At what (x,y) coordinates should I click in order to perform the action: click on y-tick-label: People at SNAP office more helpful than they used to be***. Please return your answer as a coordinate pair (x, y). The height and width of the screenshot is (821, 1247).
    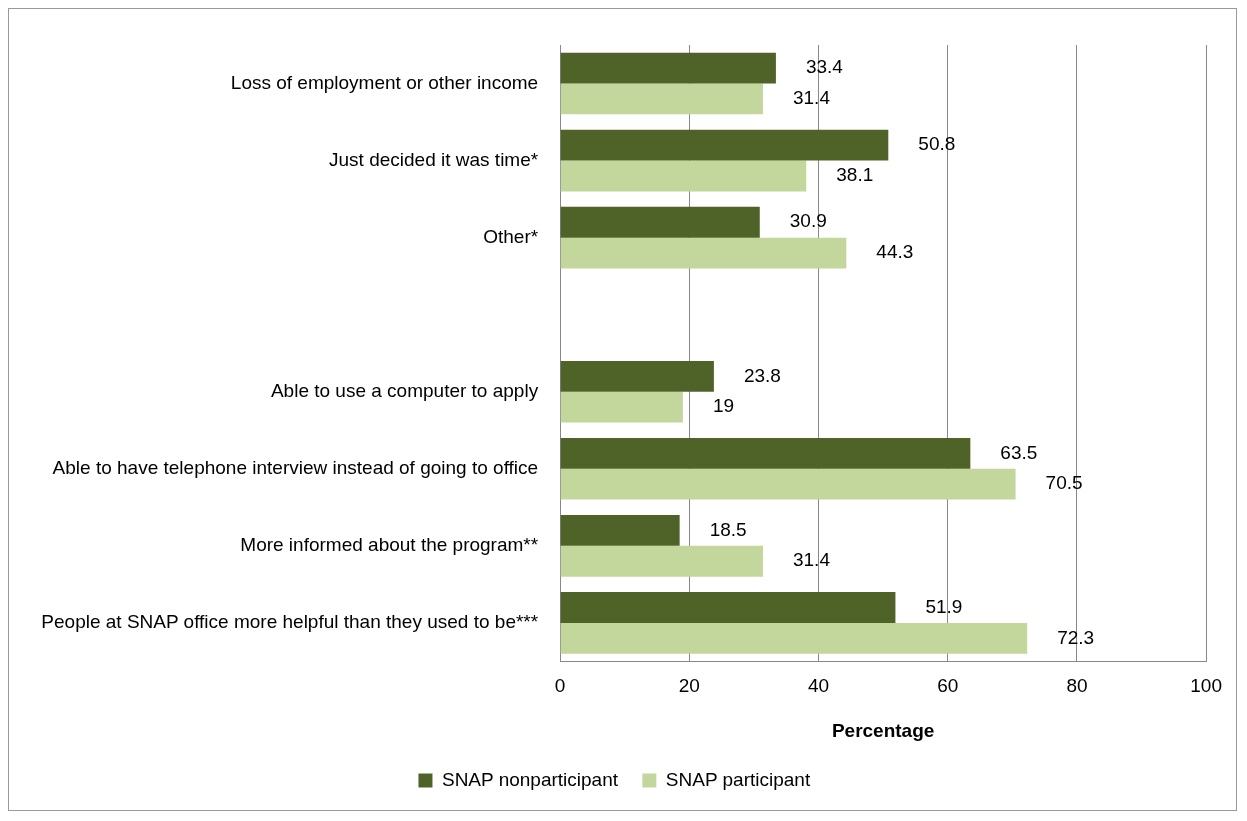
    Looking at the image, I should click on (290, 622).